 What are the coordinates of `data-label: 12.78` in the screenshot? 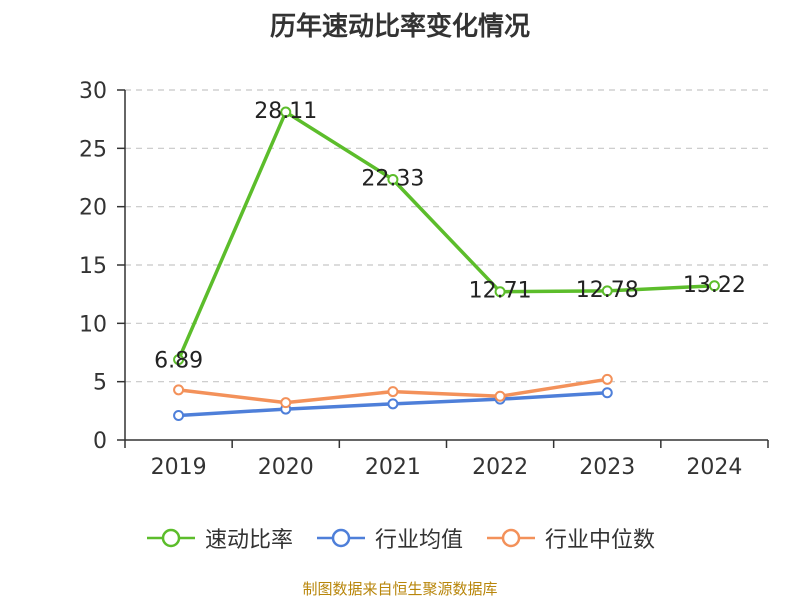 It's located at (607, 290).